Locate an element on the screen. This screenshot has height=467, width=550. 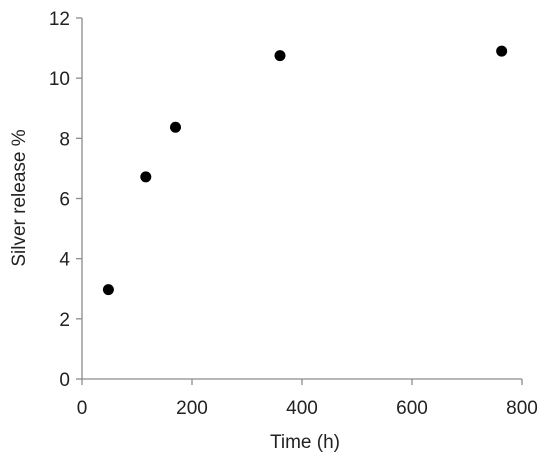
x-tick-label: 200 is located at coordinates (192, 408).